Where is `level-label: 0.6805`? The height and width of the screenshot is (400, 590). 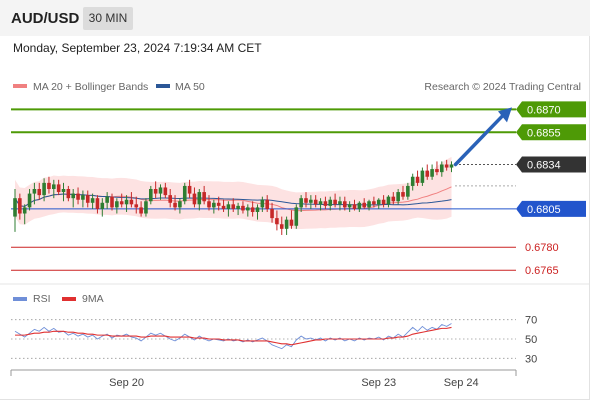
level-label: 0.6805 is located at coordinates (544, 210).